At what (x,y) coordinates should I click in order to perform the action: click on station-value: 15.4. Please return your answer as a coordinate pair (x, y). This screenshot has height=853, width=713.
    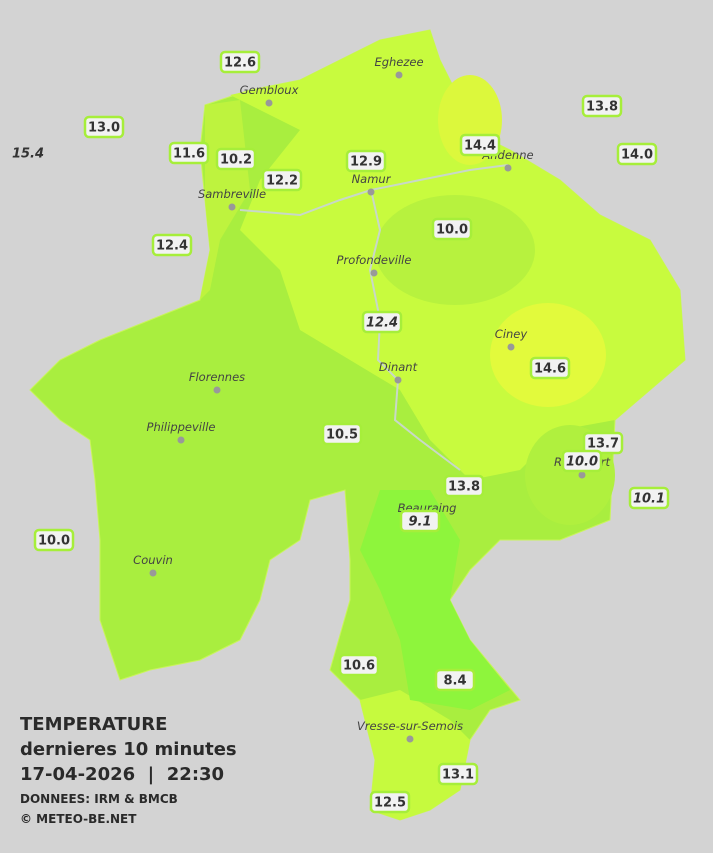
    Looking at the image, I should click on (28, 154).